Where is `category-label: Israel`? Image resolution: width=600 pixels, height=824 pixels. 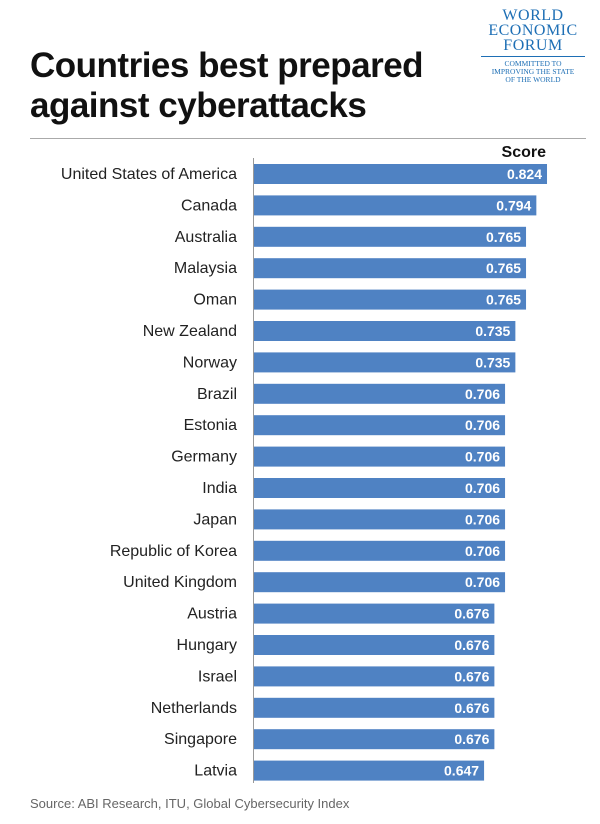 category-label: Israel is located at coordinates (217, 676).